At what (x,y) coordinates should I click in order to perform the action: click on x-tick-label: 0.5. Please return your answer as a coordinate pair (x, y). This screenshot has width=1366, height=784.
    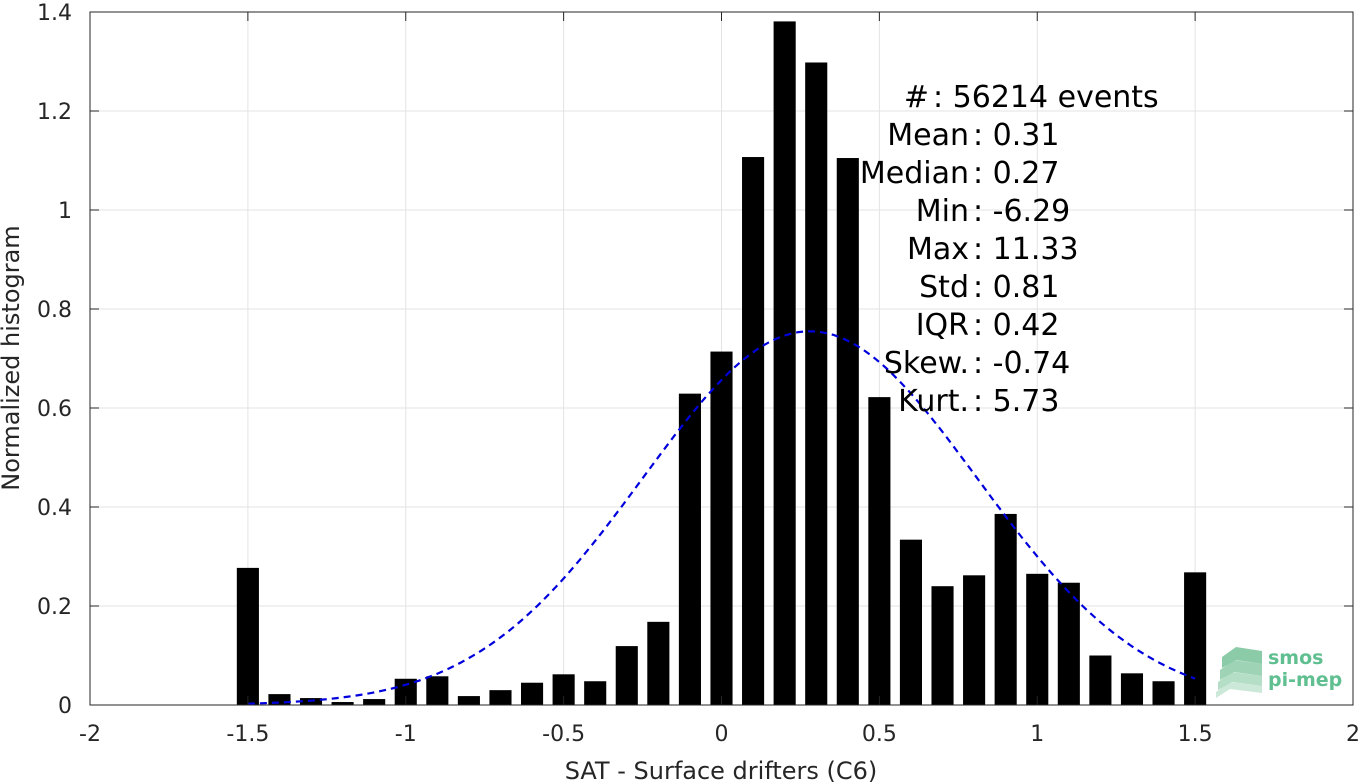
    Looking at the image, I should click on (879, 734).